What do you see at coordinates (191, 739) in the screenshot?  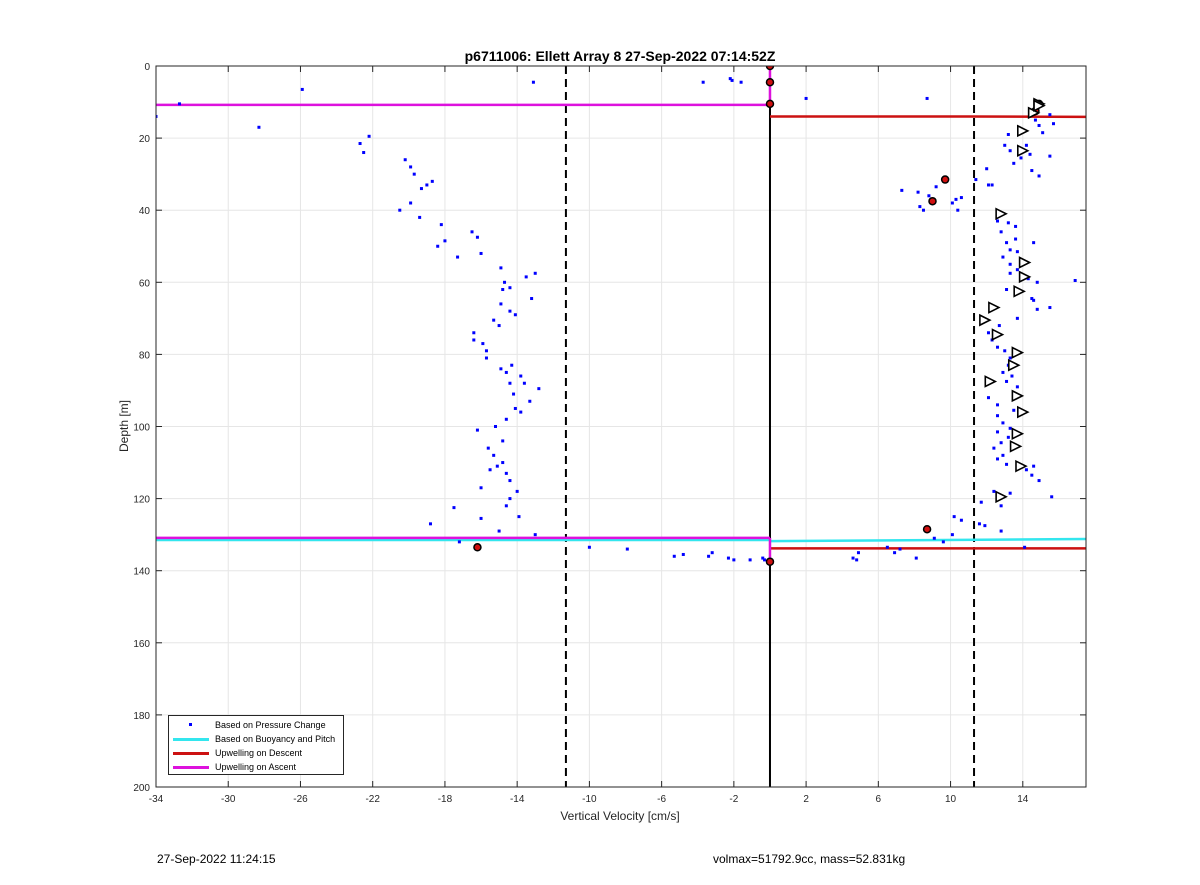 I see `legend-line-swatch` at bounding box center [191, 739].